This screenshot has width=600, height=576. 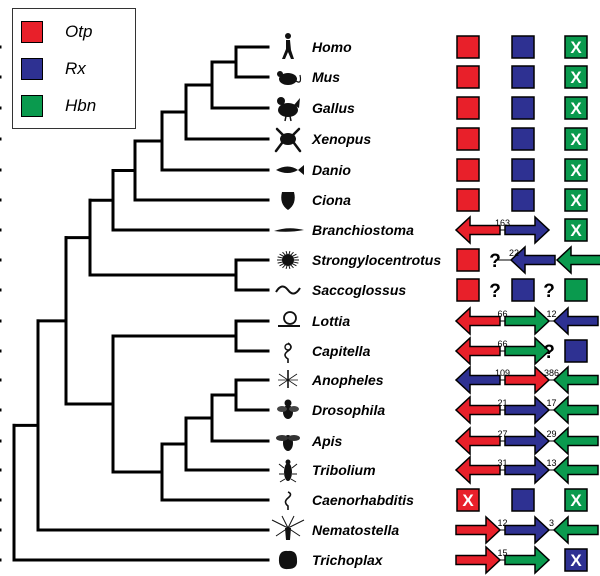 I want to click on mouse-silhouette-icon, so click(x=289, y=78).